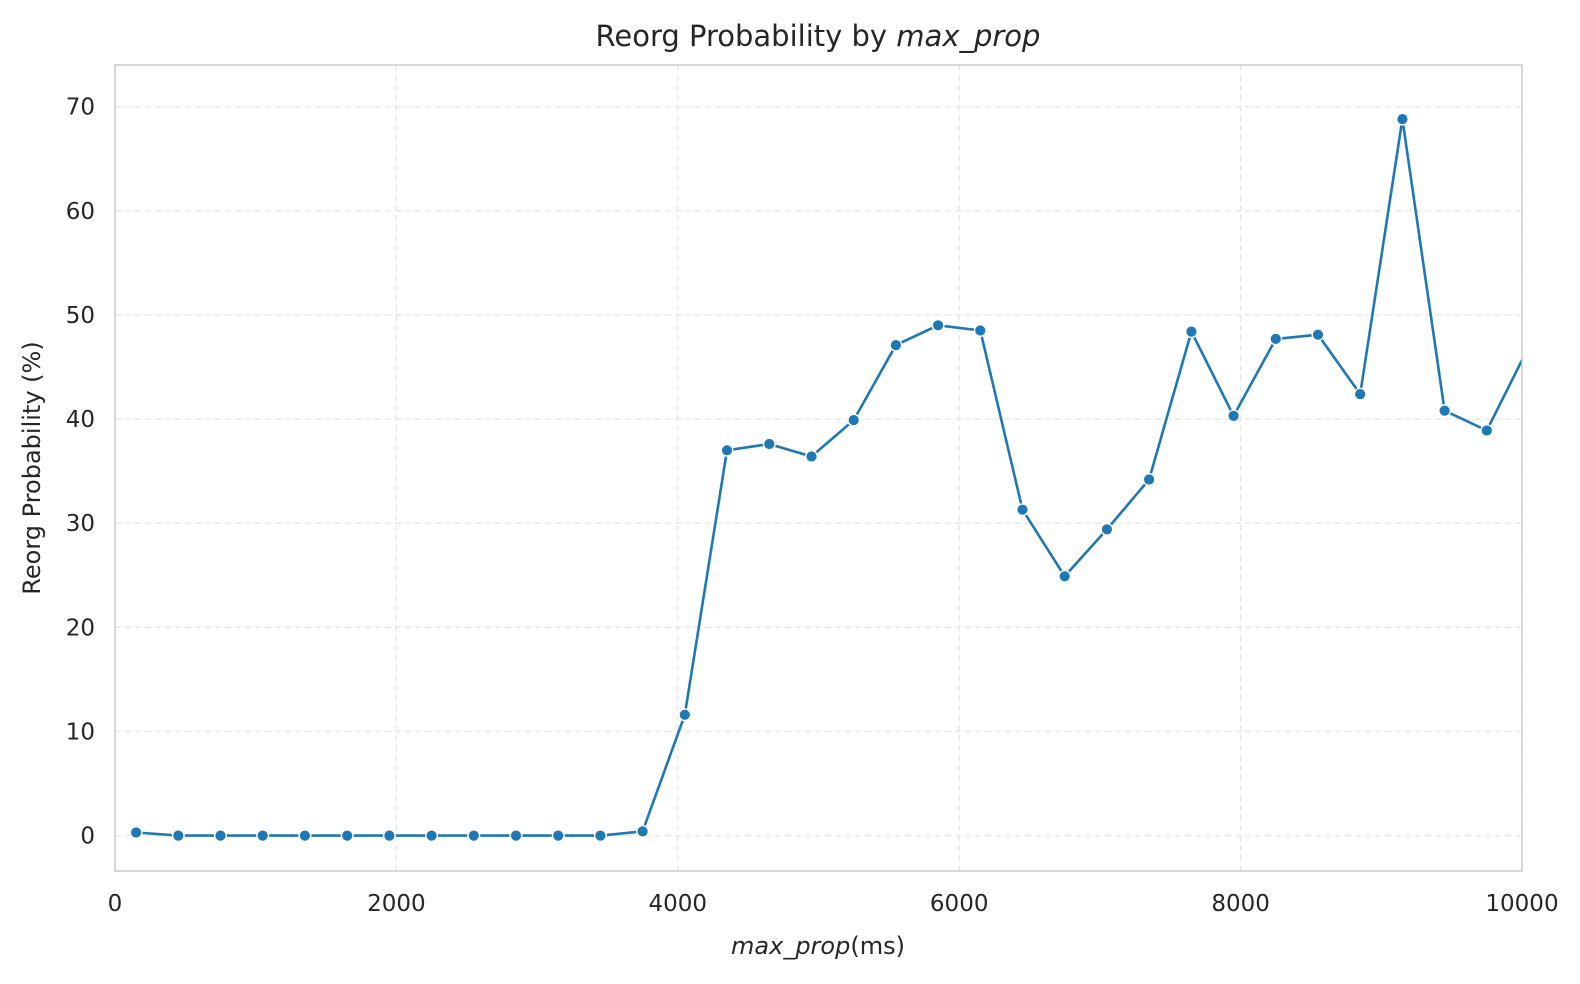  What do you see at coordinates (877, 946) in the screenshot?
I see `x-axis-title-unit: (ms)` at bounding box center [877, 946].